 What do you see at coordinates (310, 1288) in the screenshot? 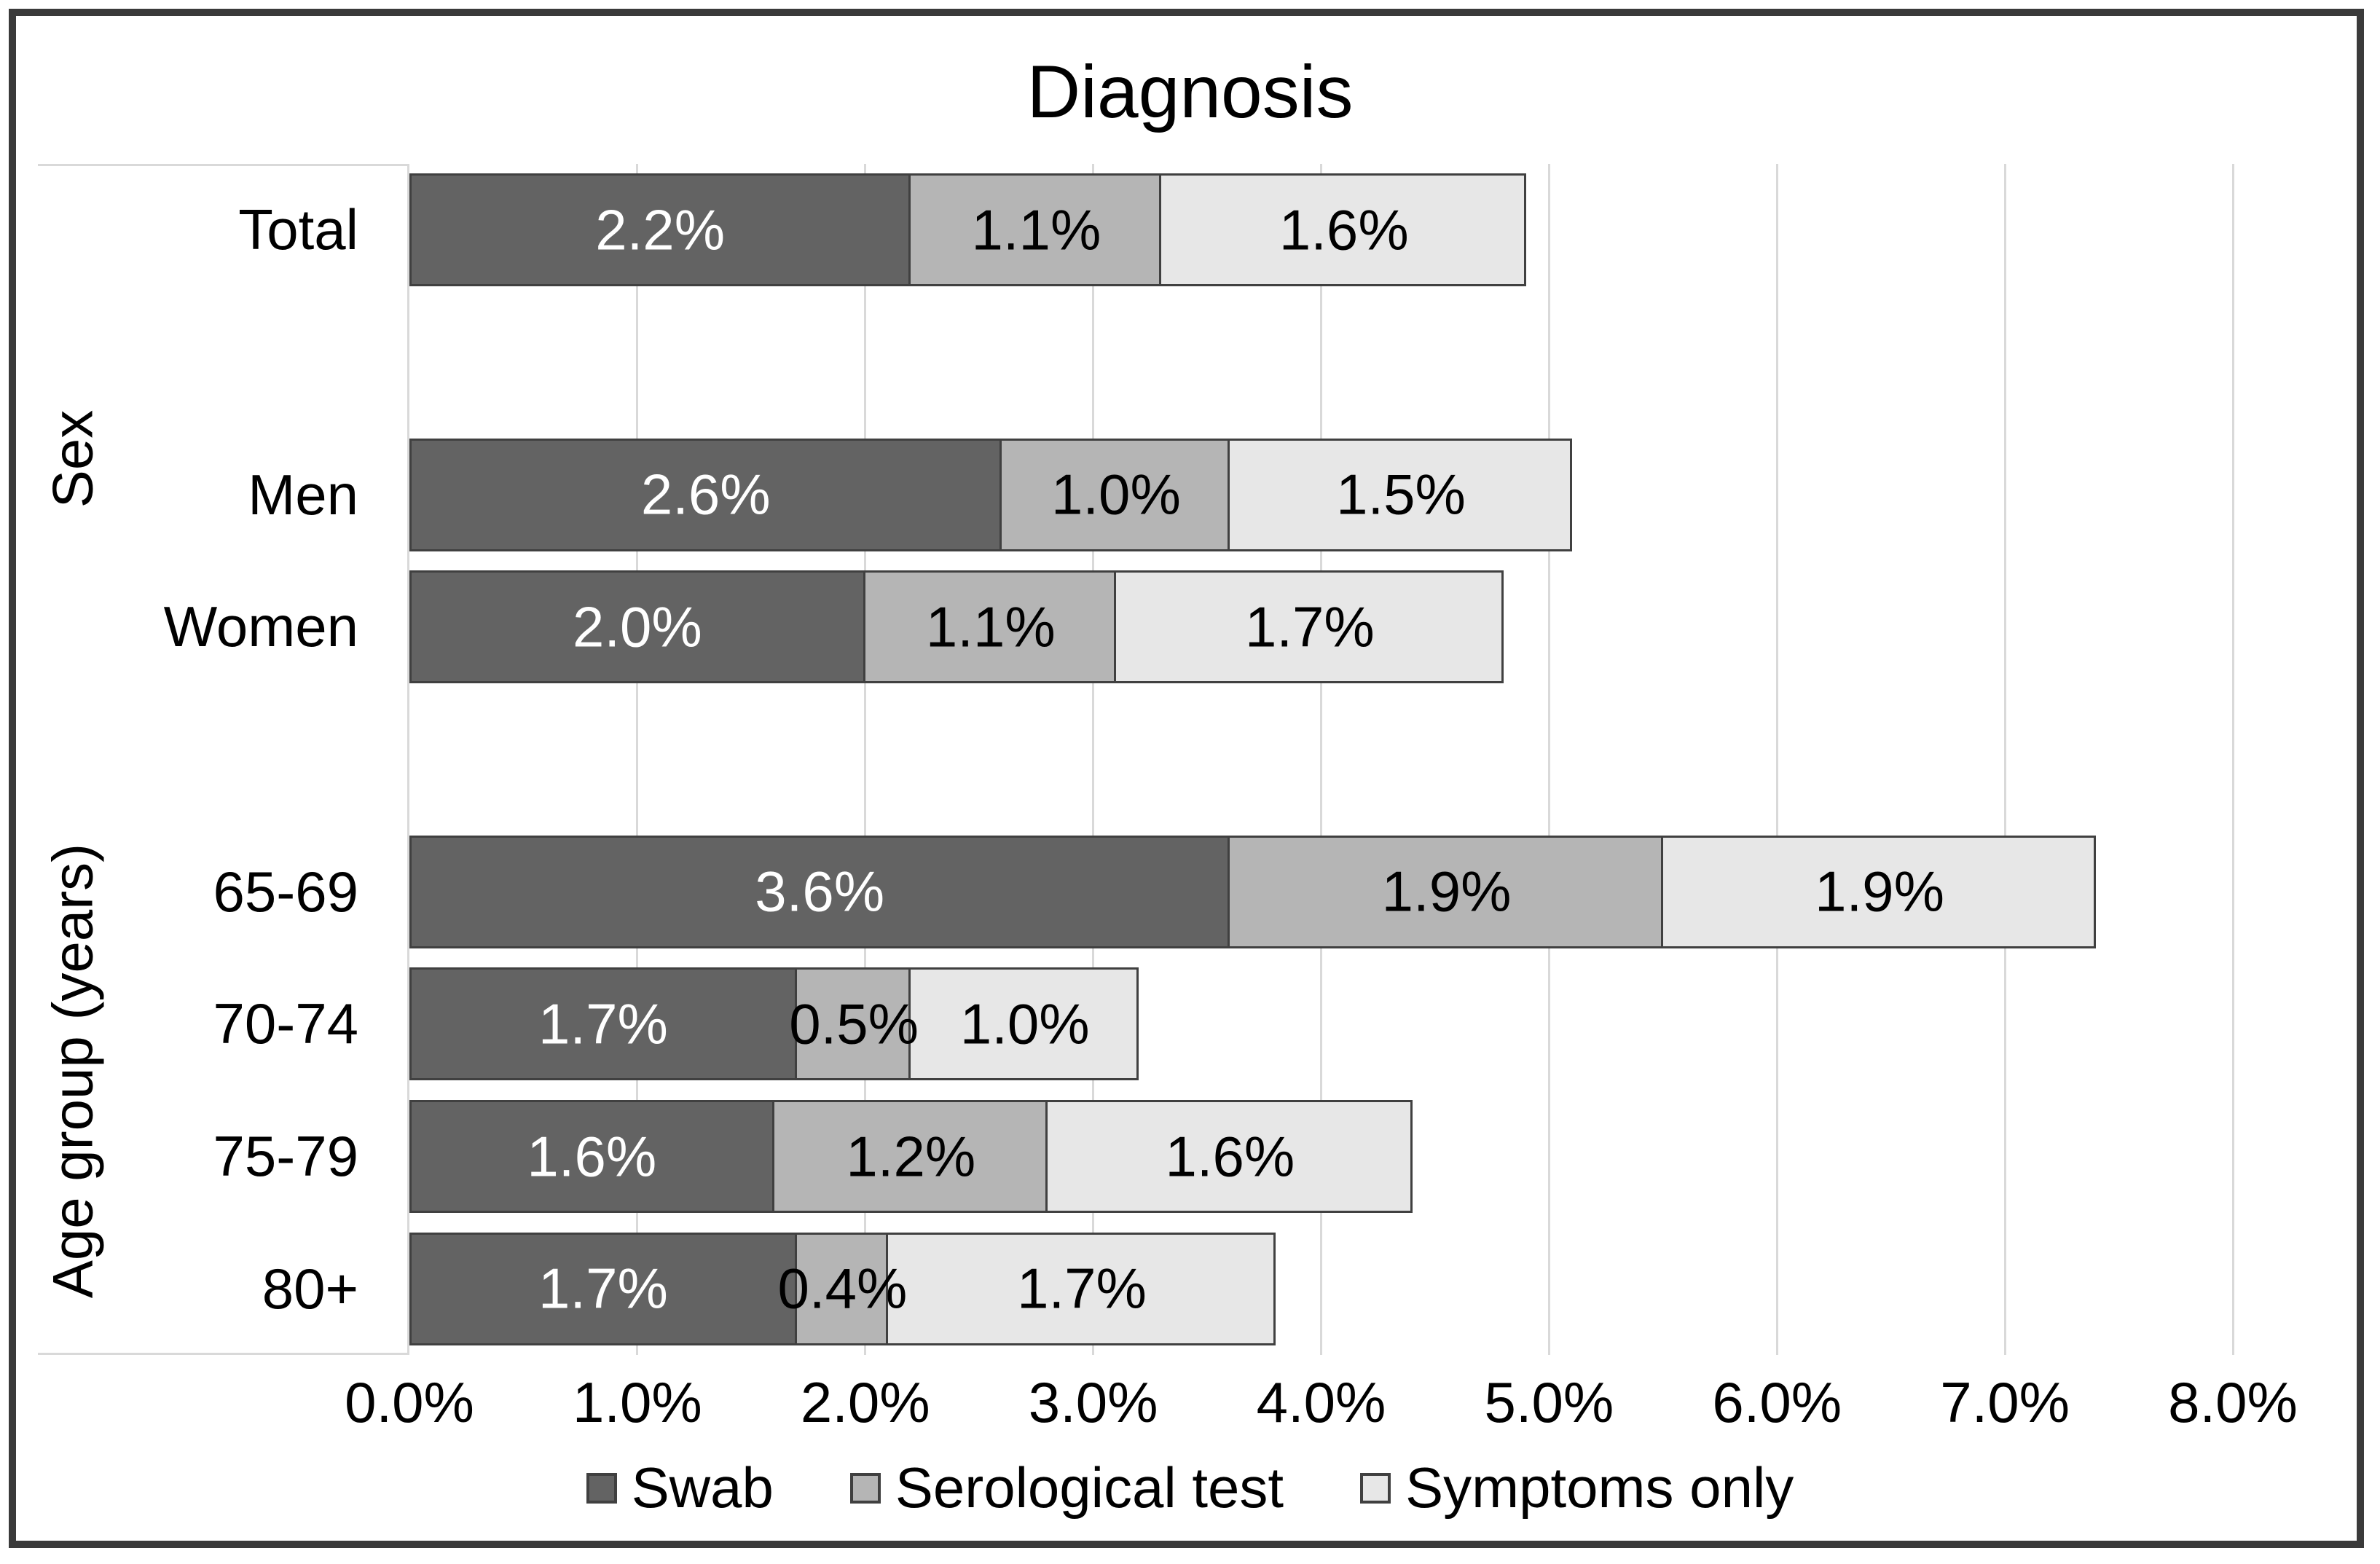
I see `category-label: 80+` at bounding box center [310, 1288].